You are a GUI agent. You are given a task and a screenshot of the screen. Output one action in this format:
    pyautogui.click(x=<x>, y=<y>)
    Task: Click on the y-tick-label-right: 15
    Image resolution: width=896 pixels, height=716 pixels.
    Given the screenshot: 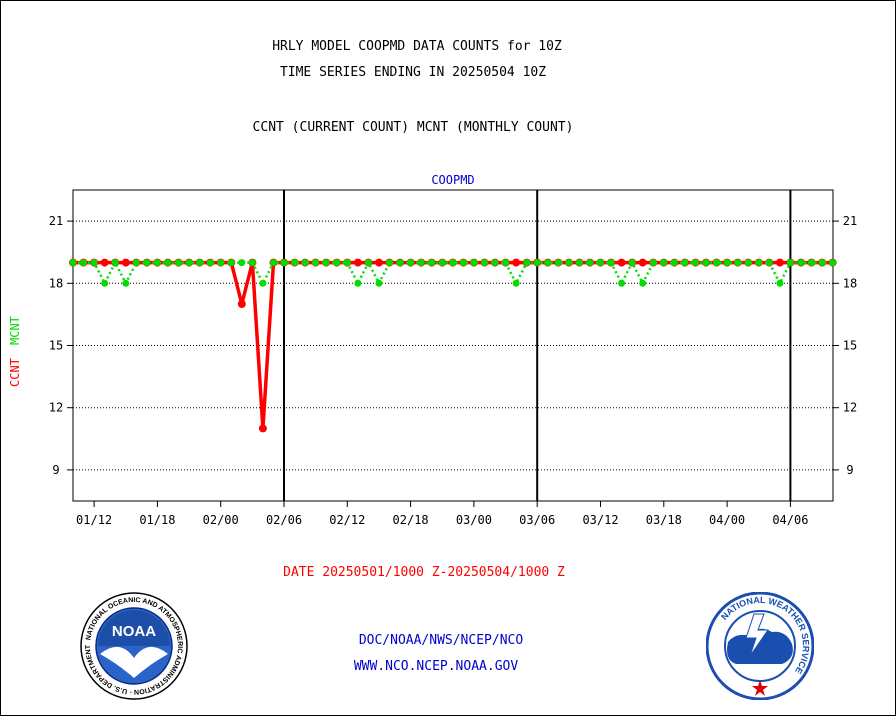 What is the action you would take?
    pyautogui.click(x=850, y=346)
    